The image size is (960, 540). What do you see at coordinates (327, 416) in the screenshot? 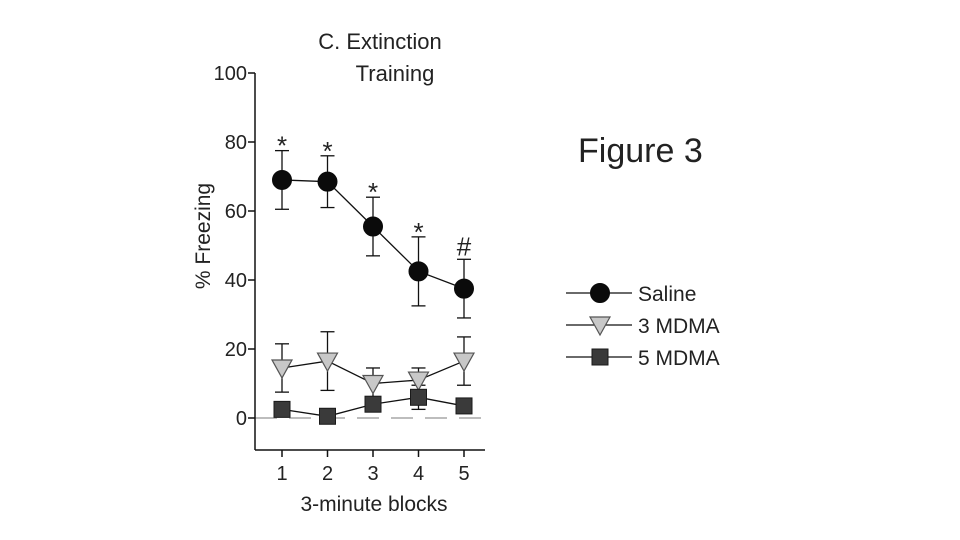
I see `5-mdma-point-2` at bounding box center [327, 416].